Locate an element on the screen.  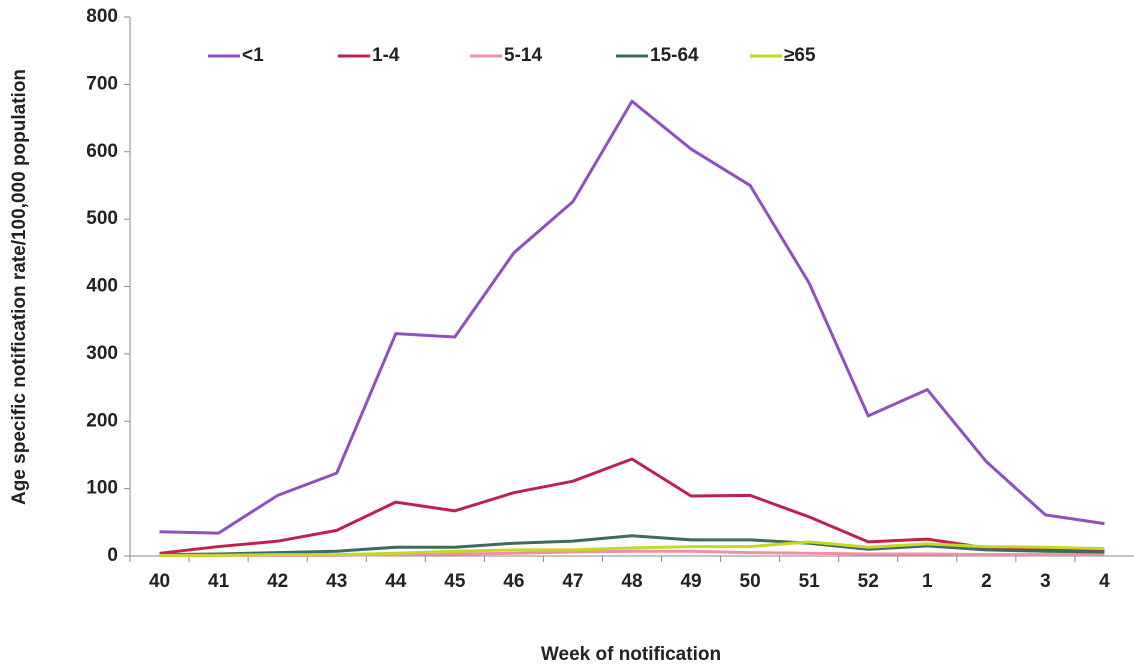
x-tick-label: 40 is located at coordinates (159, 581).